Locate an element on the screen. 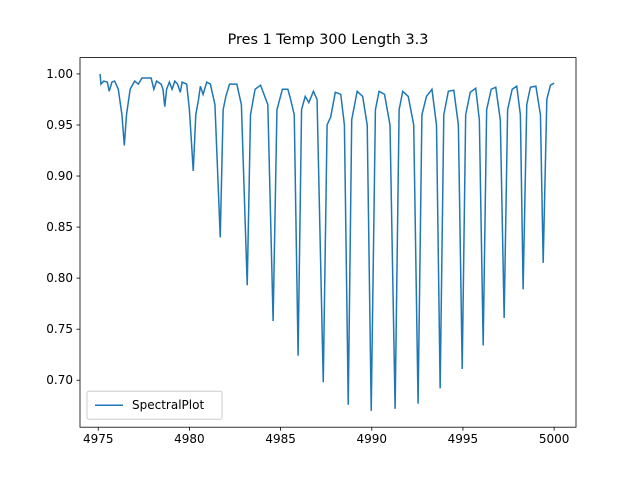 Image resolution: width=640 pixels, height=480 pixels. y-tick-label: 0.75 is located at coordinates (59, 329).